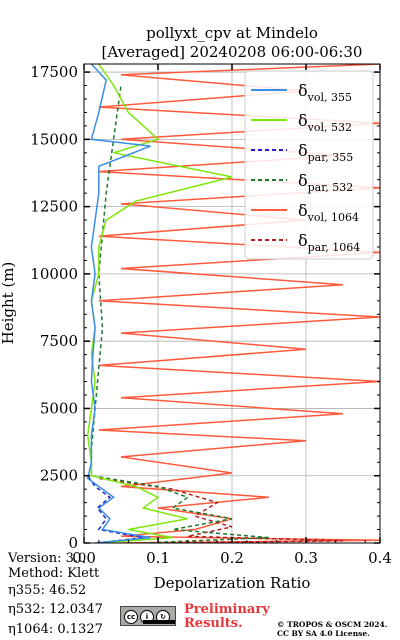 The height and width of the screenshot is (640, 400). Describe the element at coordinates (232, 52) in the screenshot. I see `chart-title-line2: [Averaged] 20240208 06:00-06:30` at that location.